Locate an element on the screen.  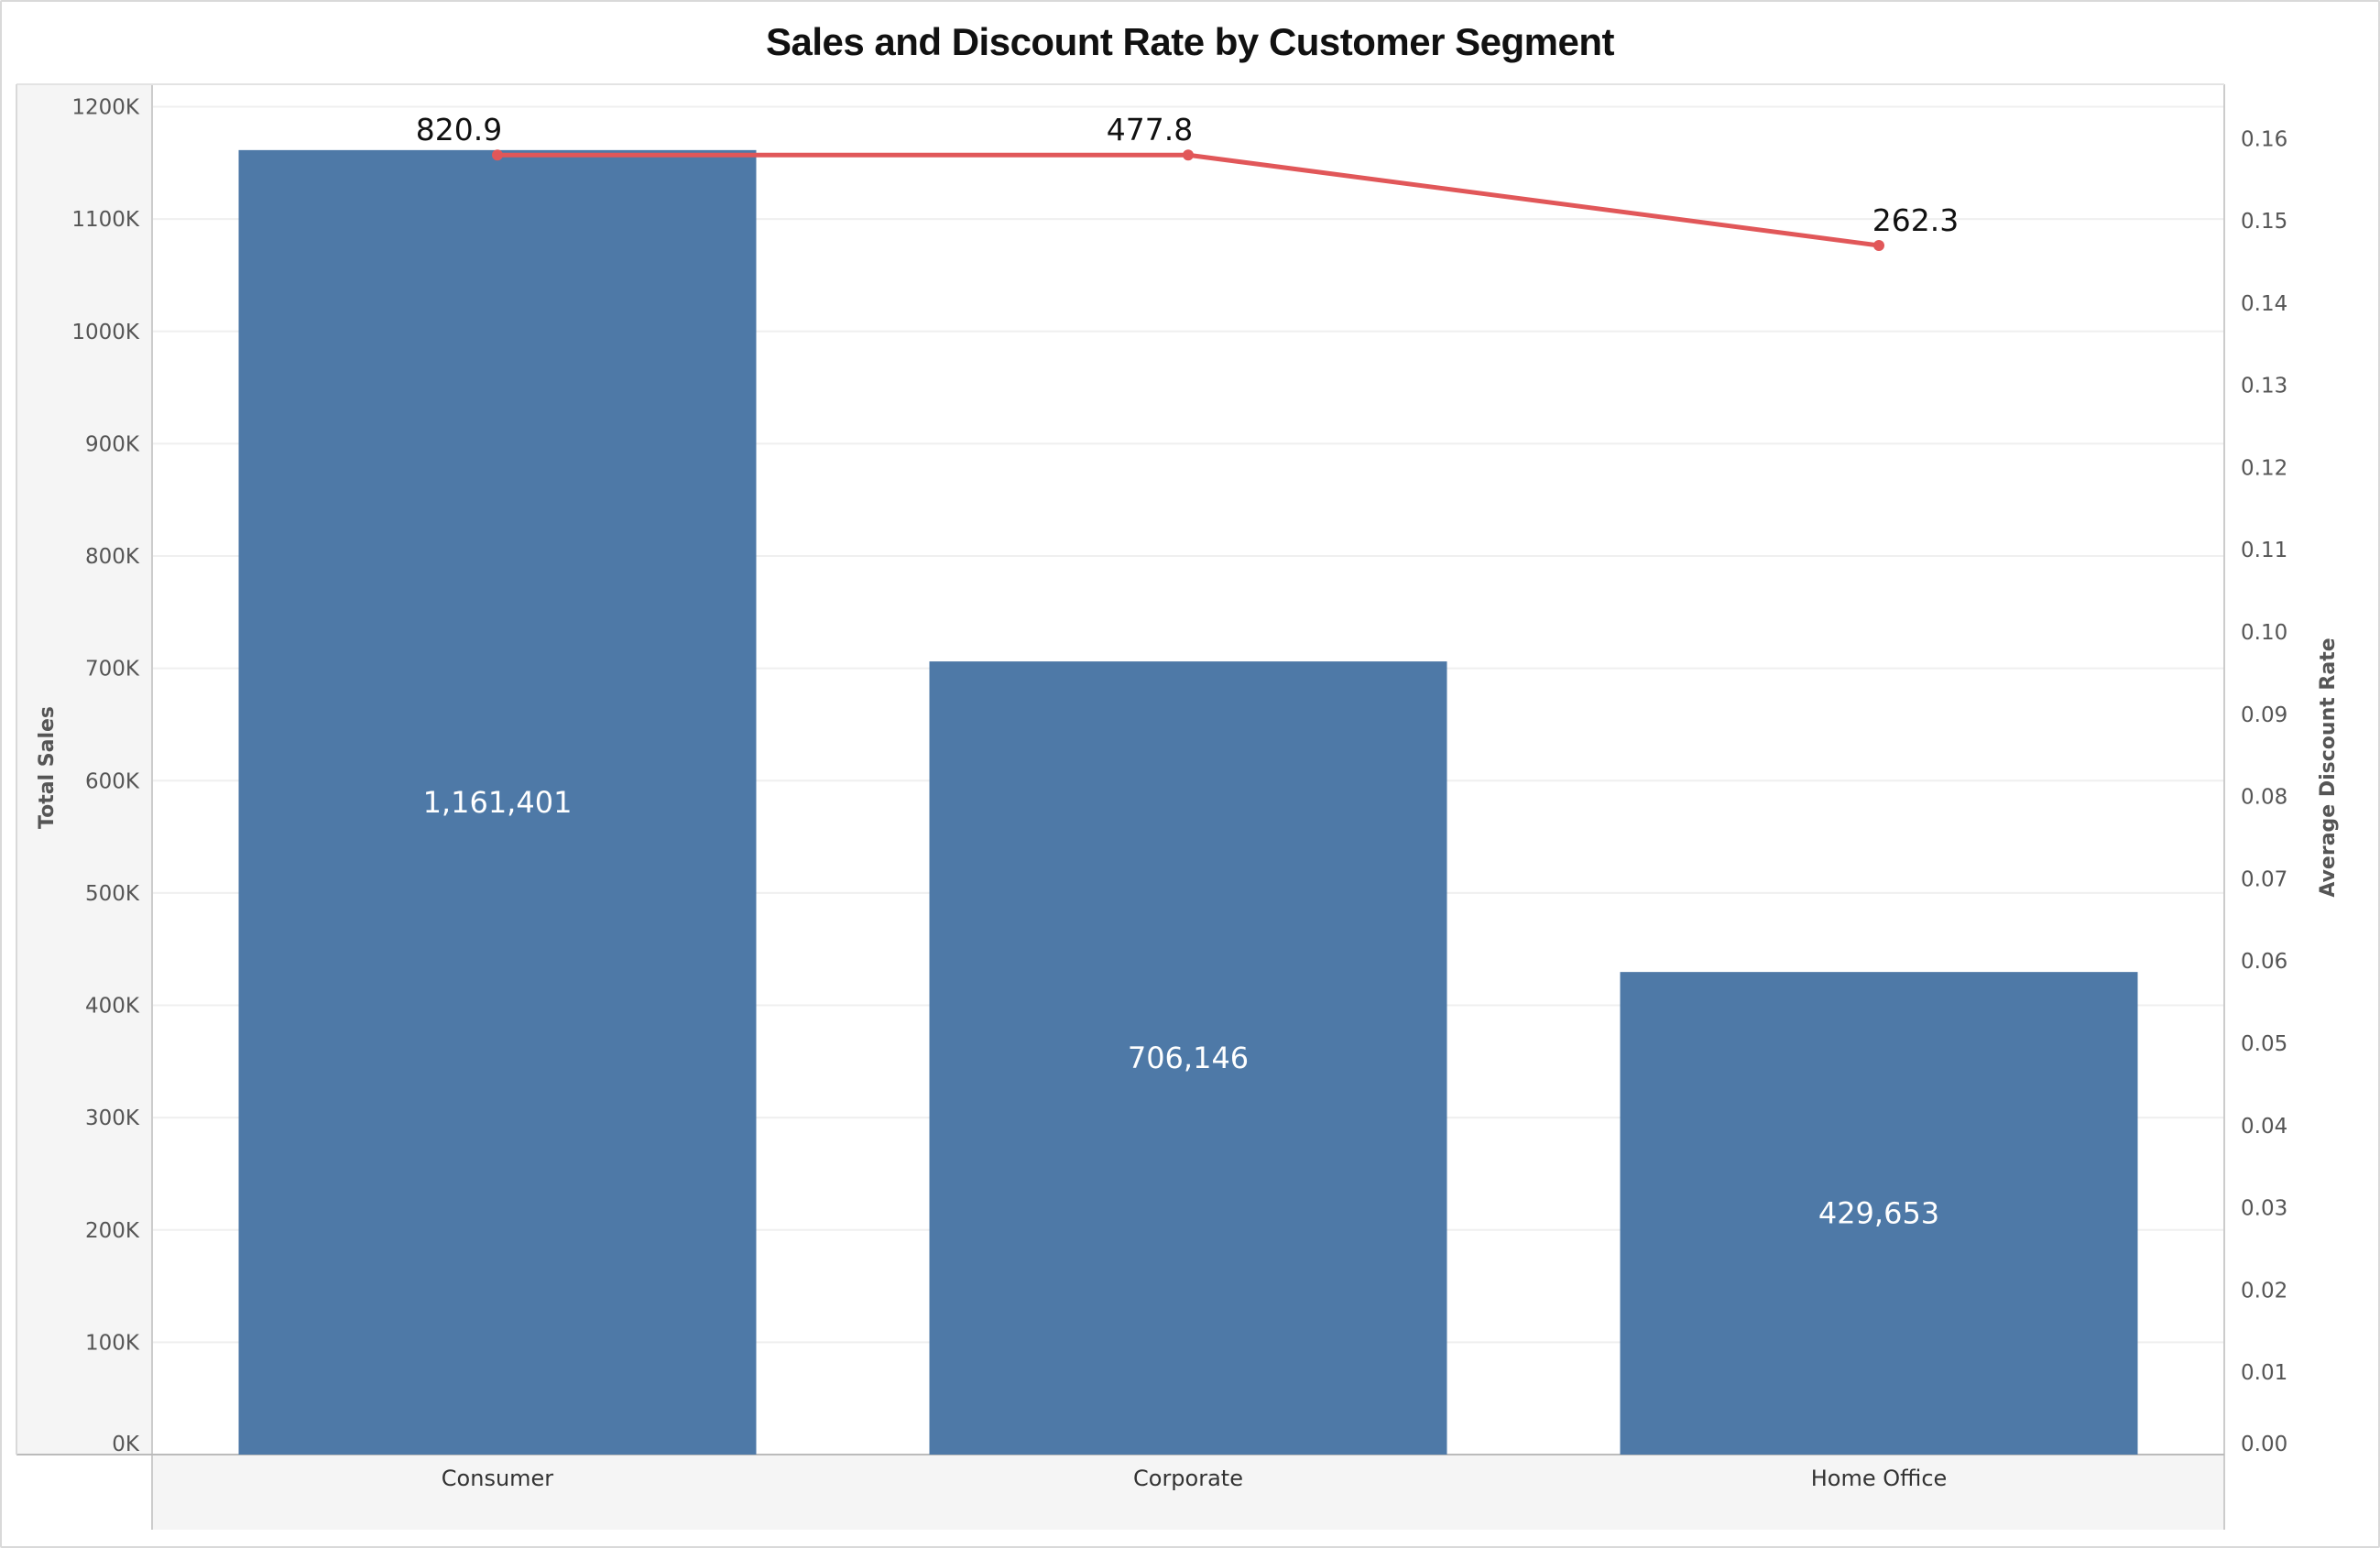
y-tick-label: 800K is located at coordinates (112, 557).